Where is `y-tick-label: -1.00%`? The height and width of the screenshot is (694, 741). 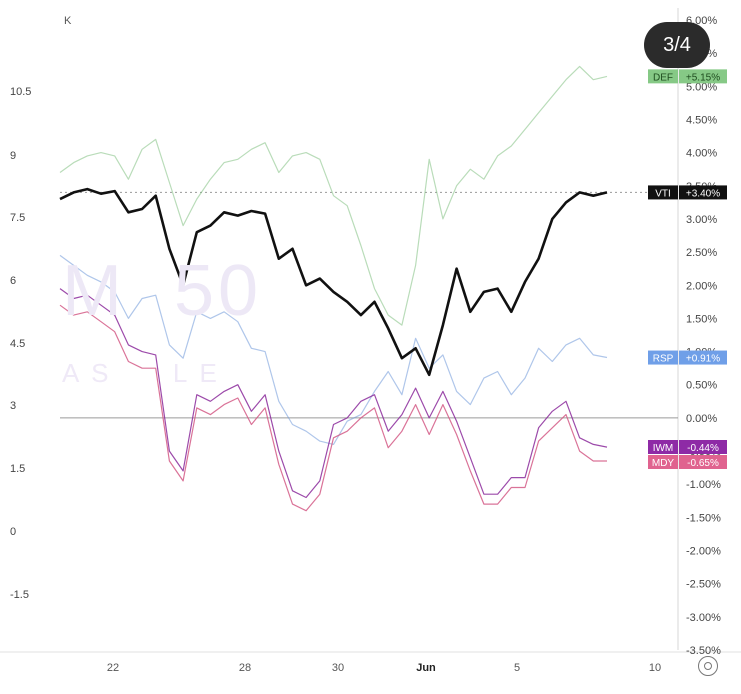
y-tick-label: -1.00% is located at coordinates (703, 485).